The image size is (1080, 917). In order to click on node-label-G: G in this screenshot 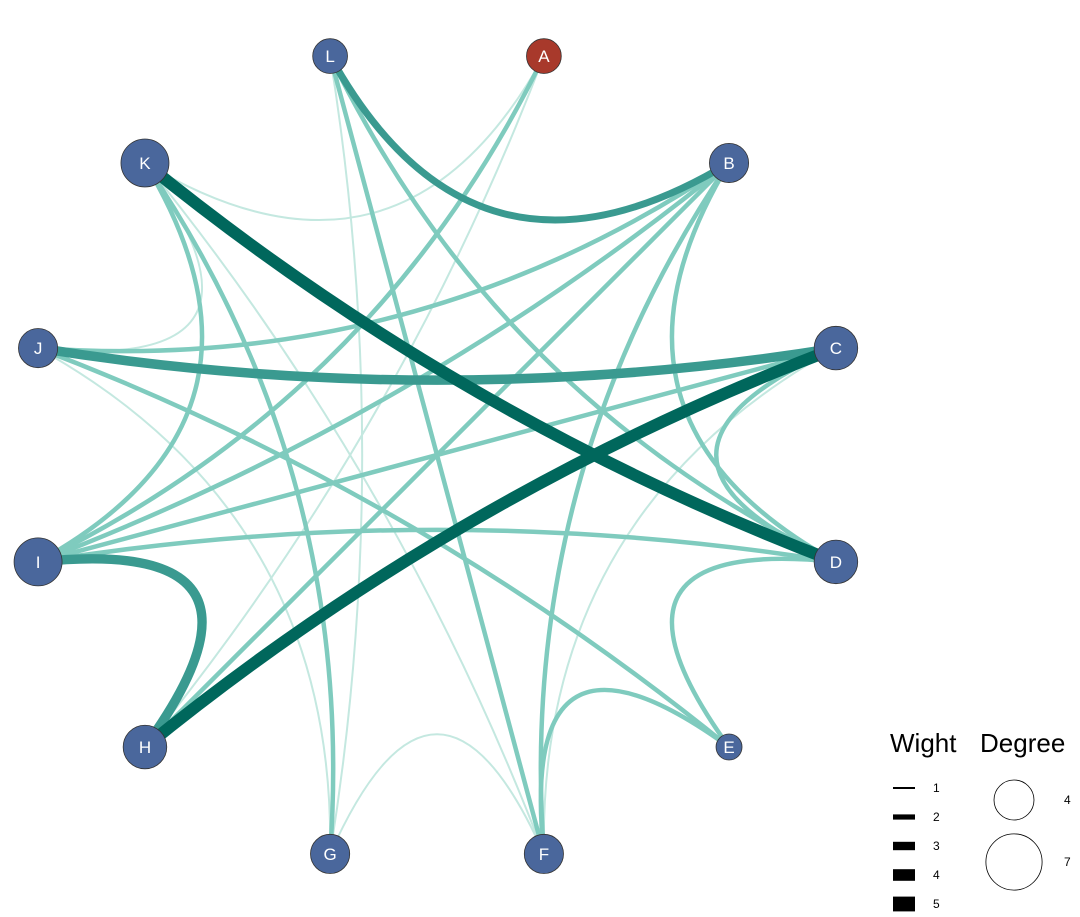, I will do `click(329, 854)`.